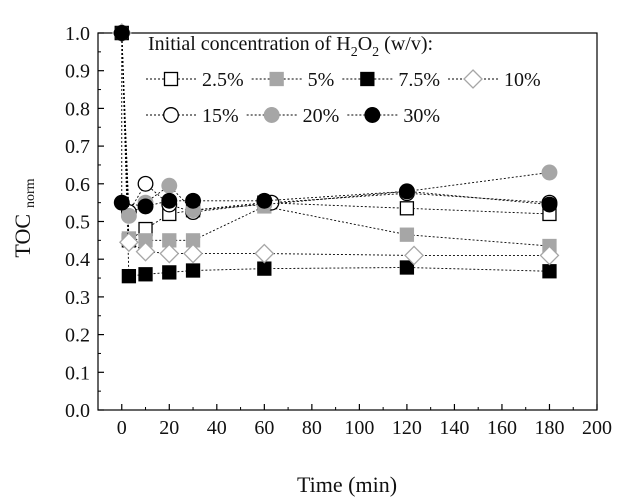 This screenshot has width=632, height=500. I want to click on y-tick-label: 0.4, so click(77, 260).